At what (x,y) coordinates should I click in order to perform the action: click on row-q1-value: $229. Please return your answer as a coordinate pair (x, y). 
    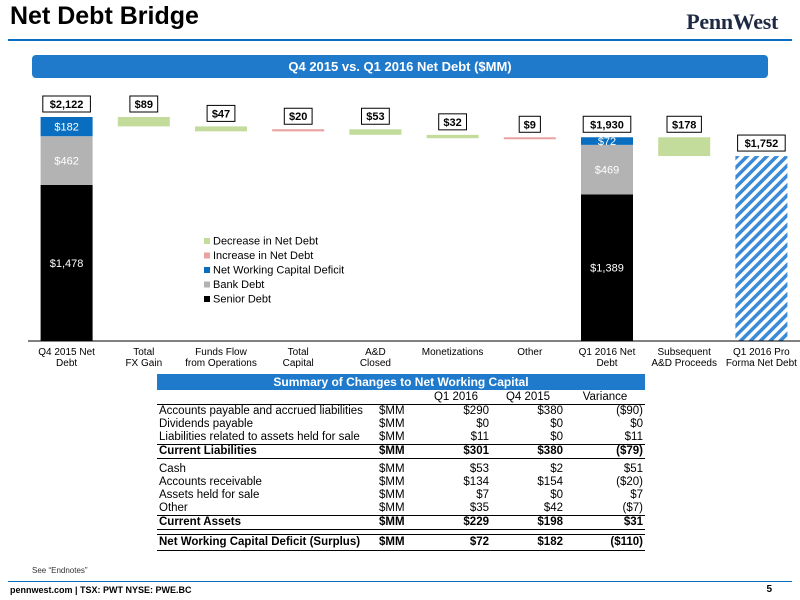
    Looking at the image, I should click on (456, 522).